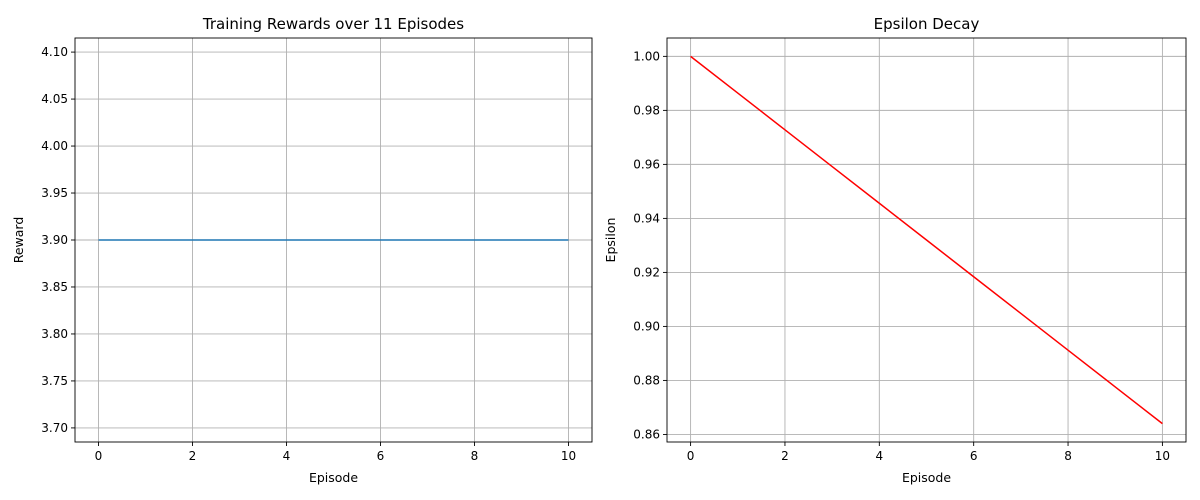 The image size is (1200, 500). I want to click on y-tick-label: 0.88, so click(646, 380).